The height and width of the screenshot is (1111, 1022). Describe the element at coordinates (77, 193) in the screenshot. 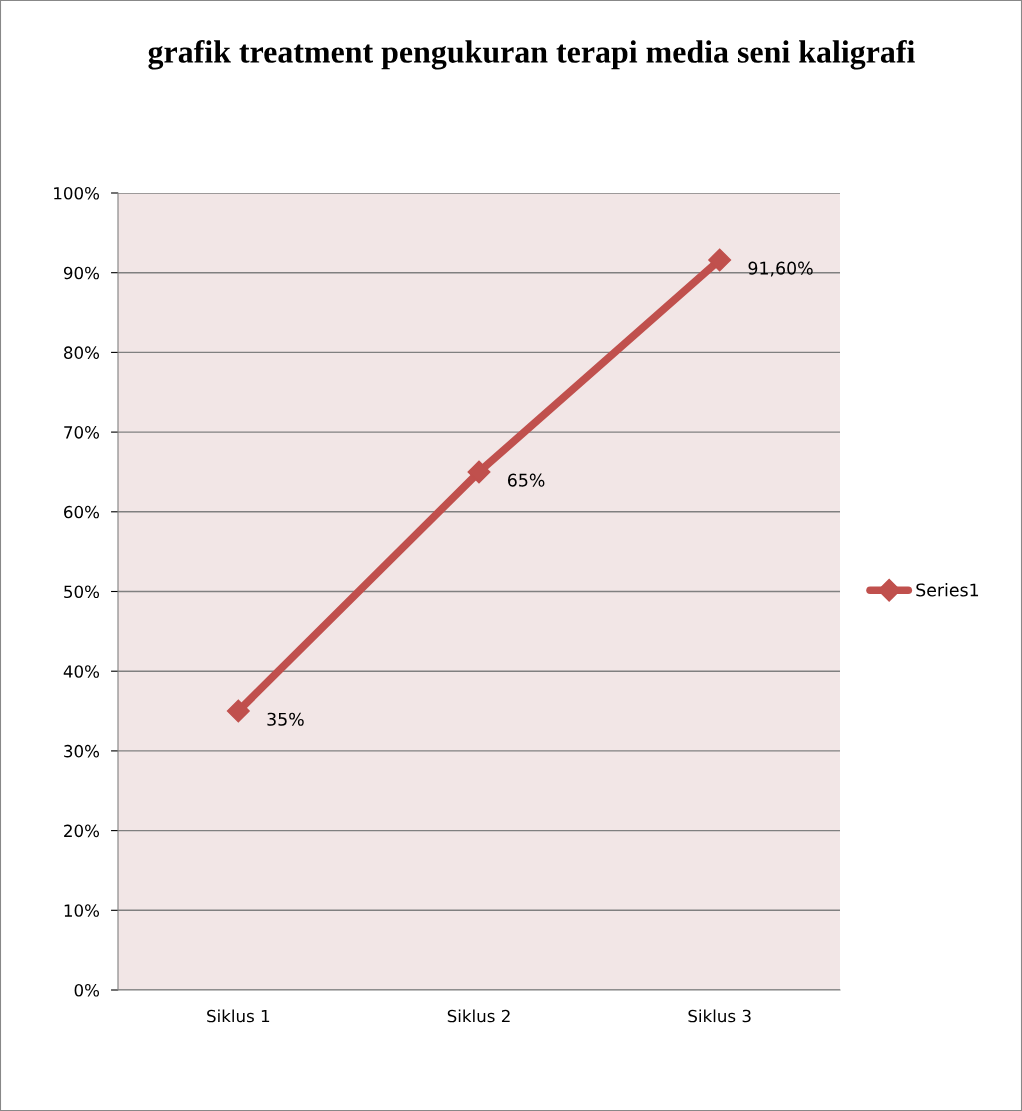

I see `y-tick-label: 100%` at that location.